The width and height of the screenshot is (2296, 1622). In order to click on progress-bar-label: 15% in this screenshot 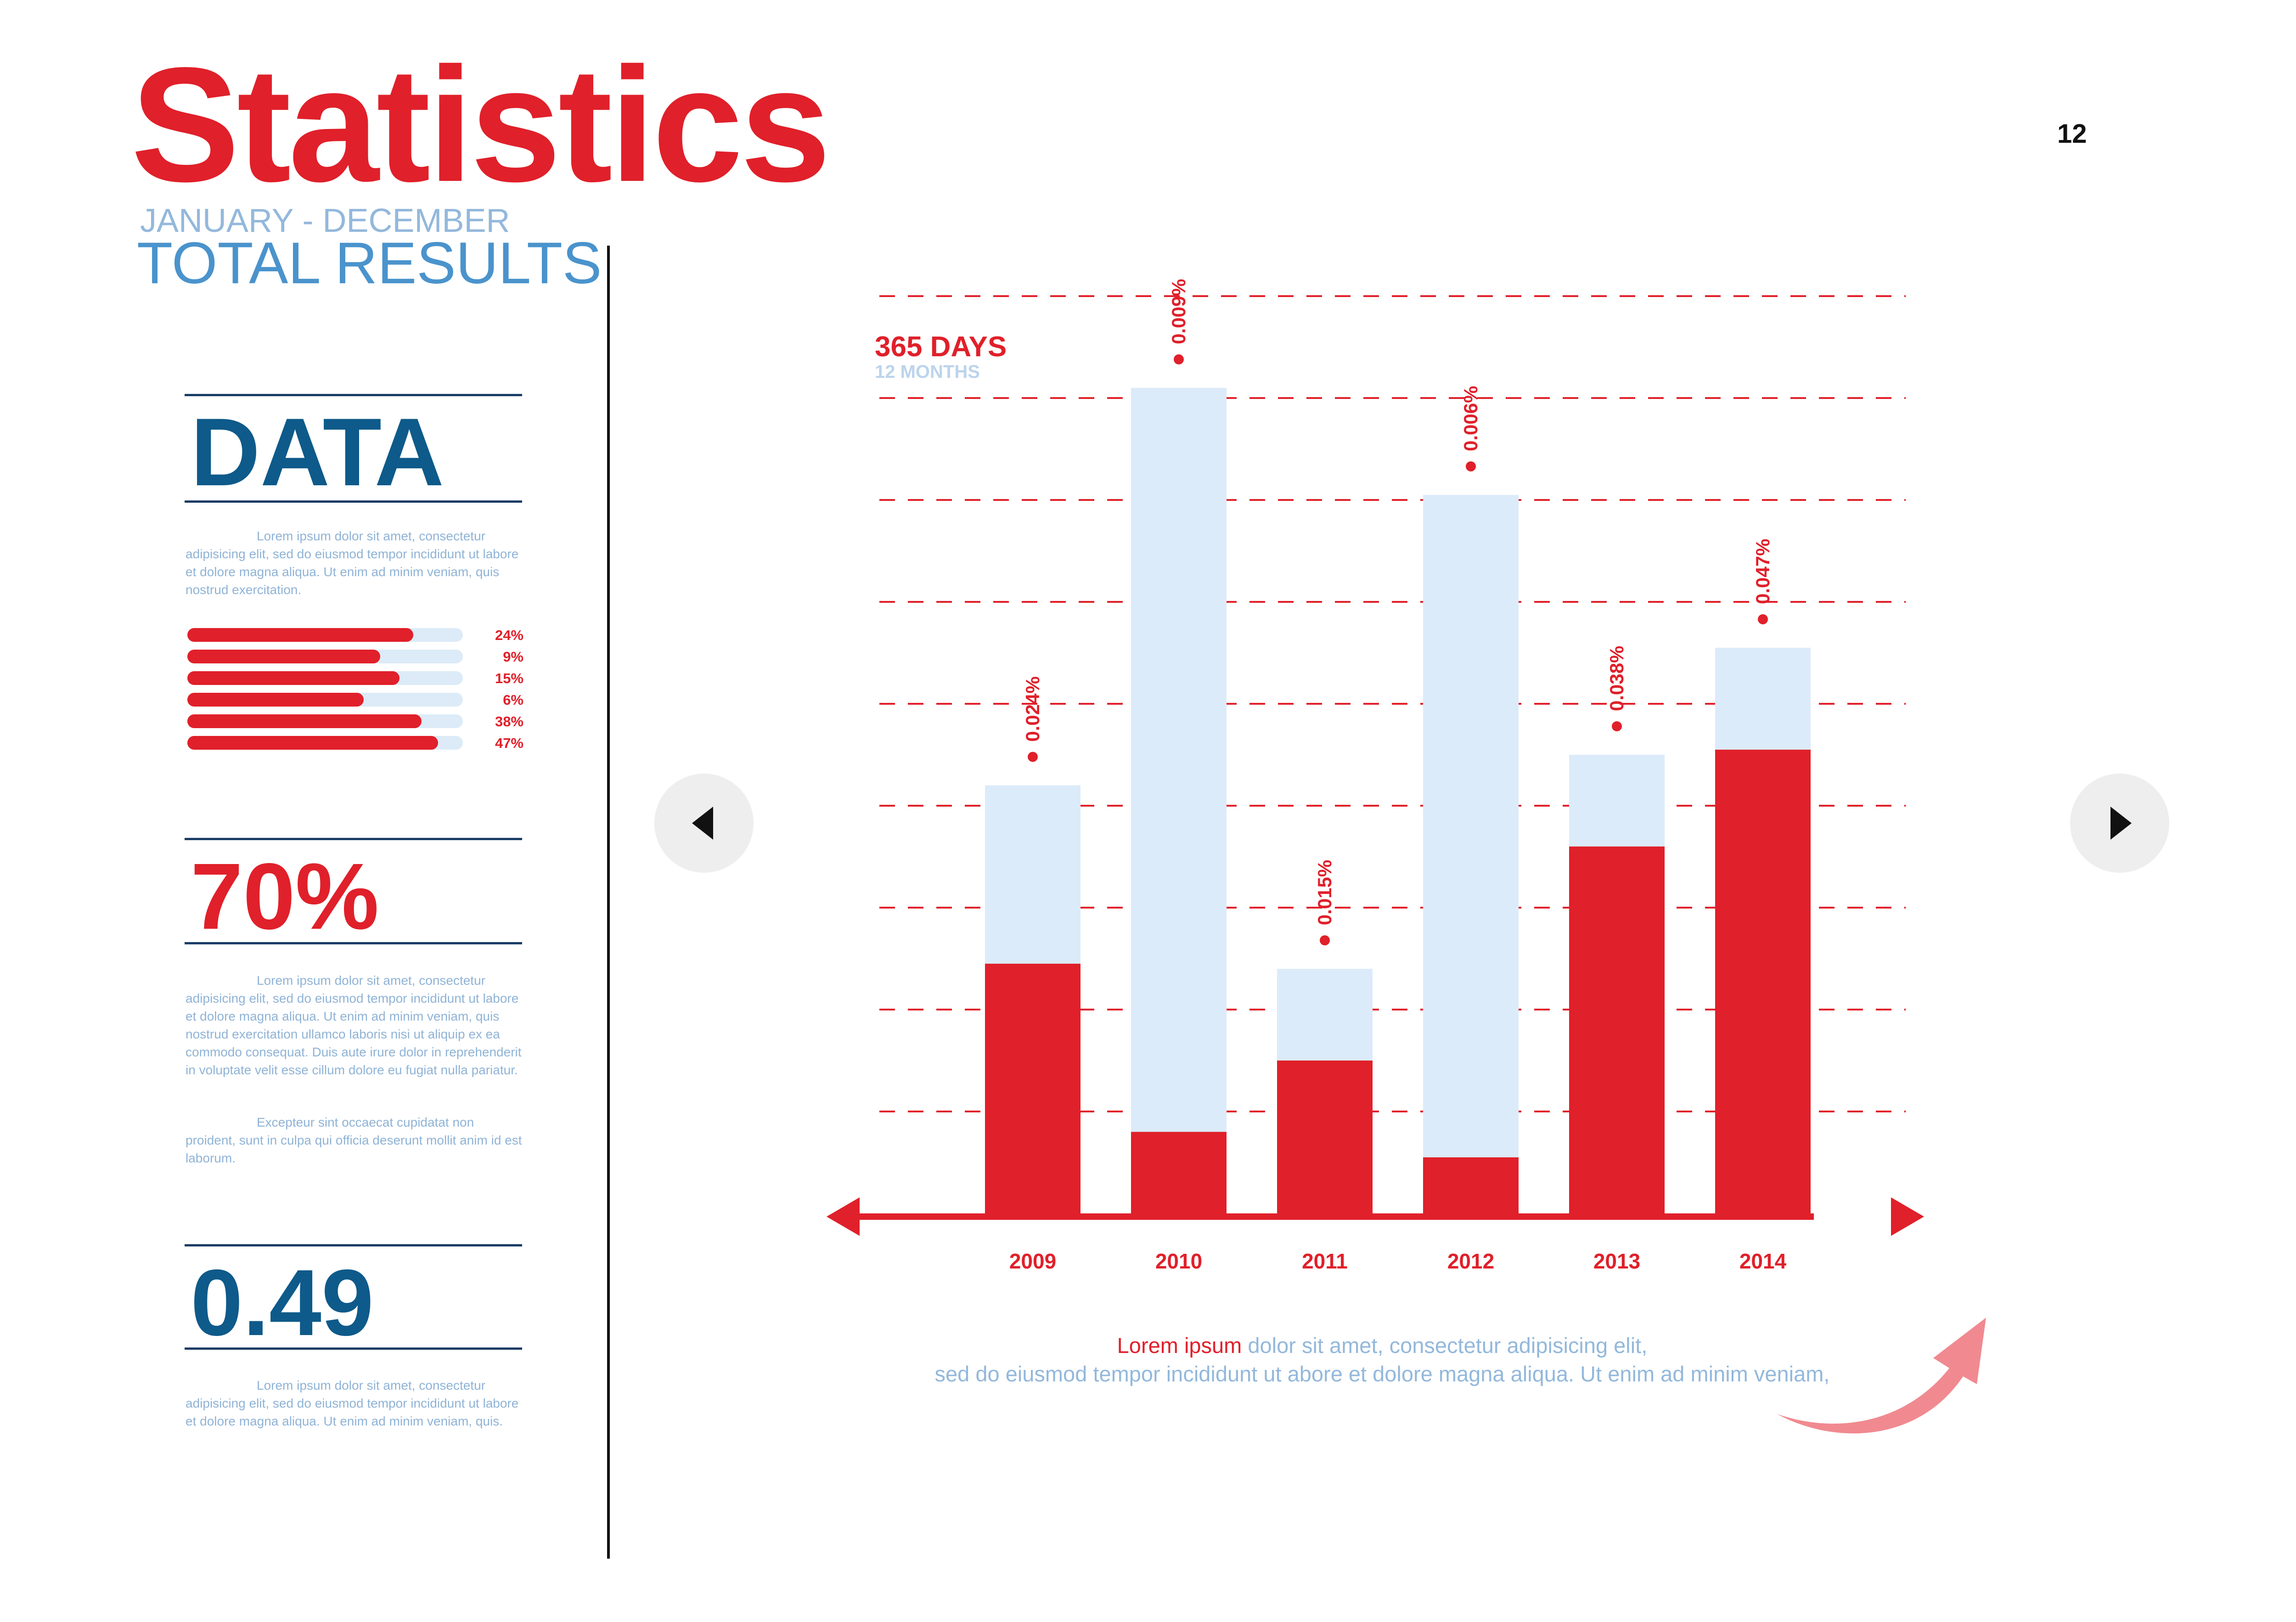, I will do `click(509, 678)`.